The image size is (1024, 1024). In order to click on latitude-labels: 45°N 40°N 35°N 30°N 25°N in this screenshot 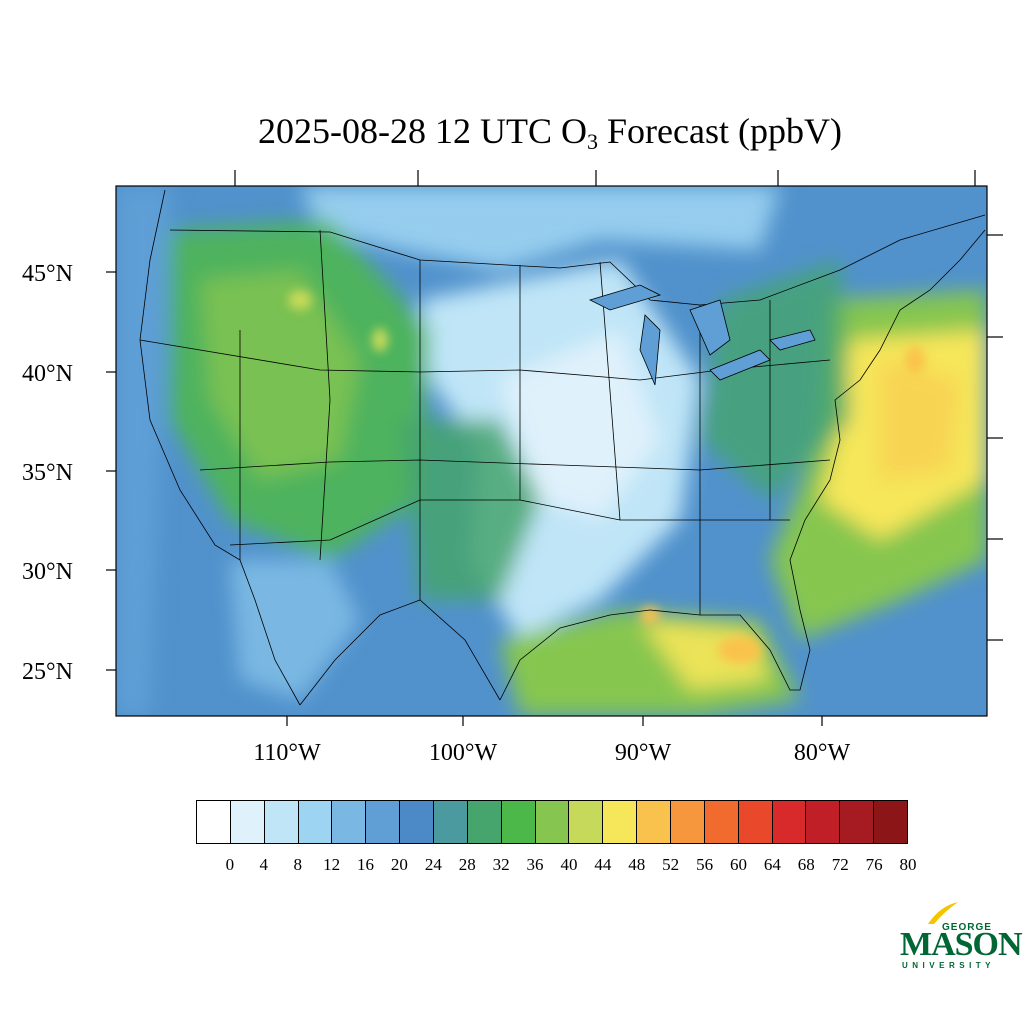, I will do `click(47, 473)`.